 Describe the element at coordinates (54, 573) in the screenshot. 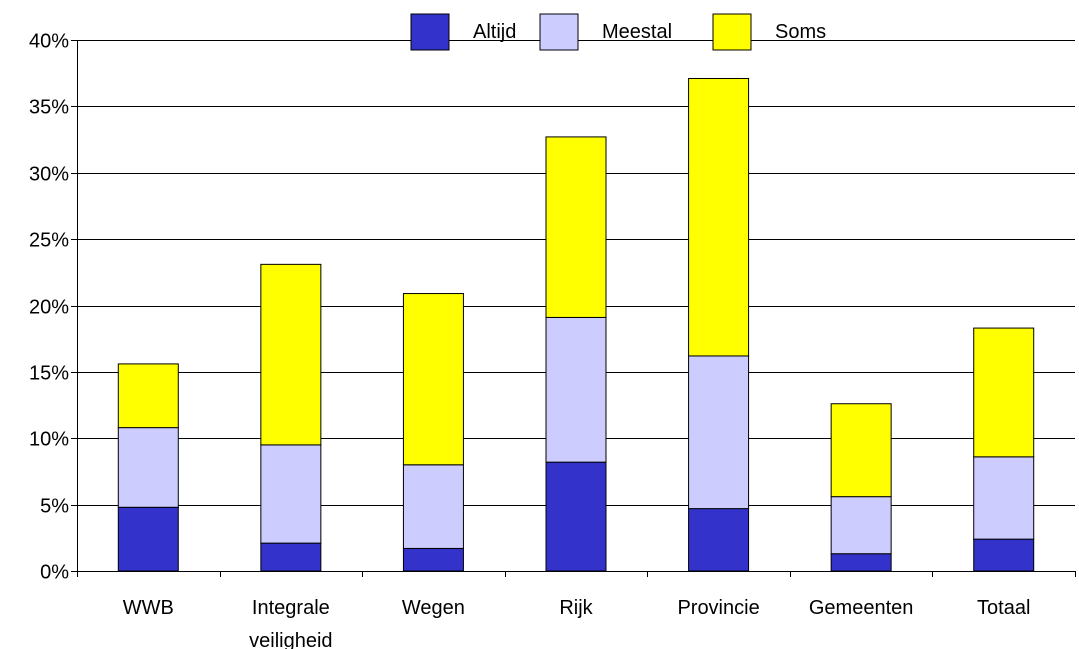

I see `y-tick-label: 0%` at that location.